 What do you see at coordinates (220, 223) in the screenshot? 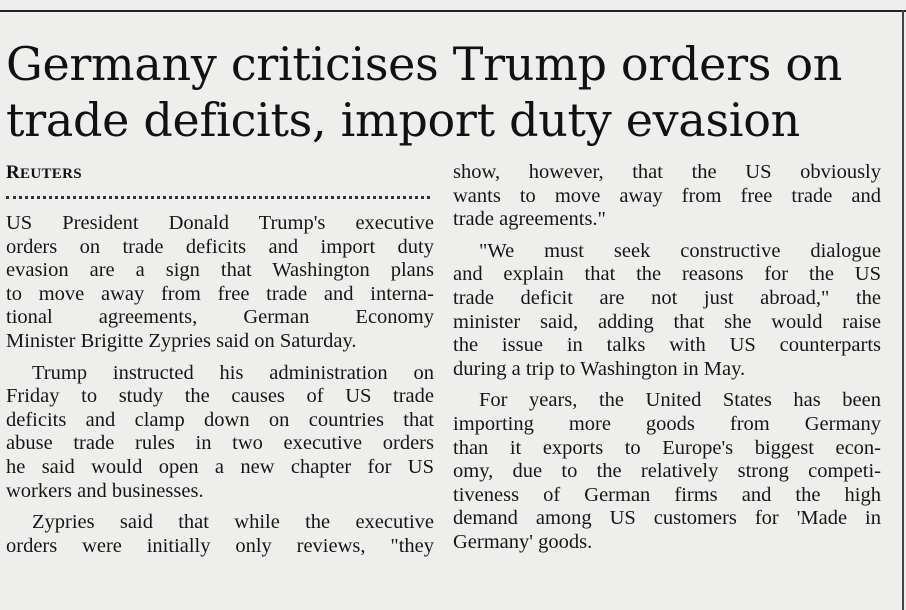
I see `text-line: US President Donald Trump's executive` at bounding box center [220, 223].